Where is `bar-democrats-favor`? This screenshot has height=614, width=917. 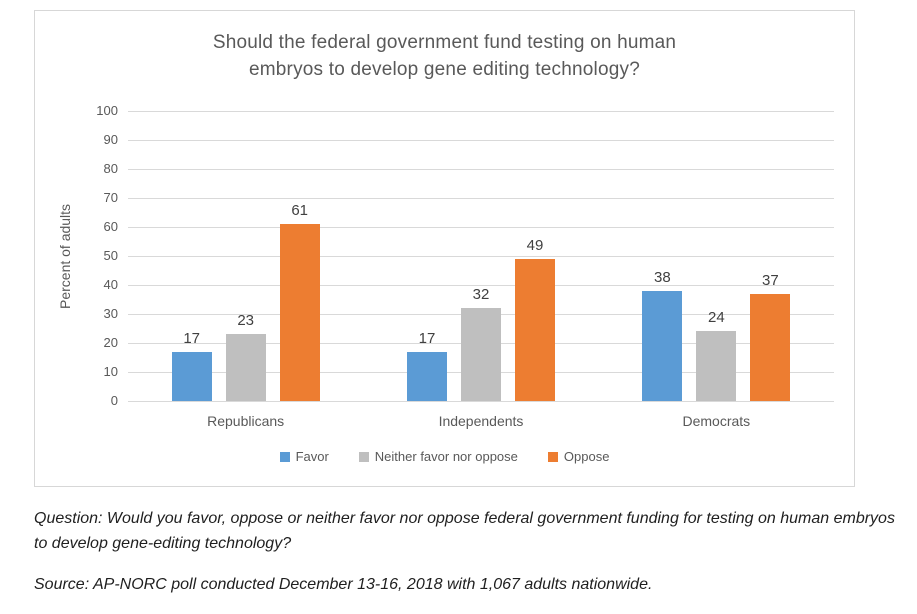 bar-democrats-favor is located at coordinates (662, 345).